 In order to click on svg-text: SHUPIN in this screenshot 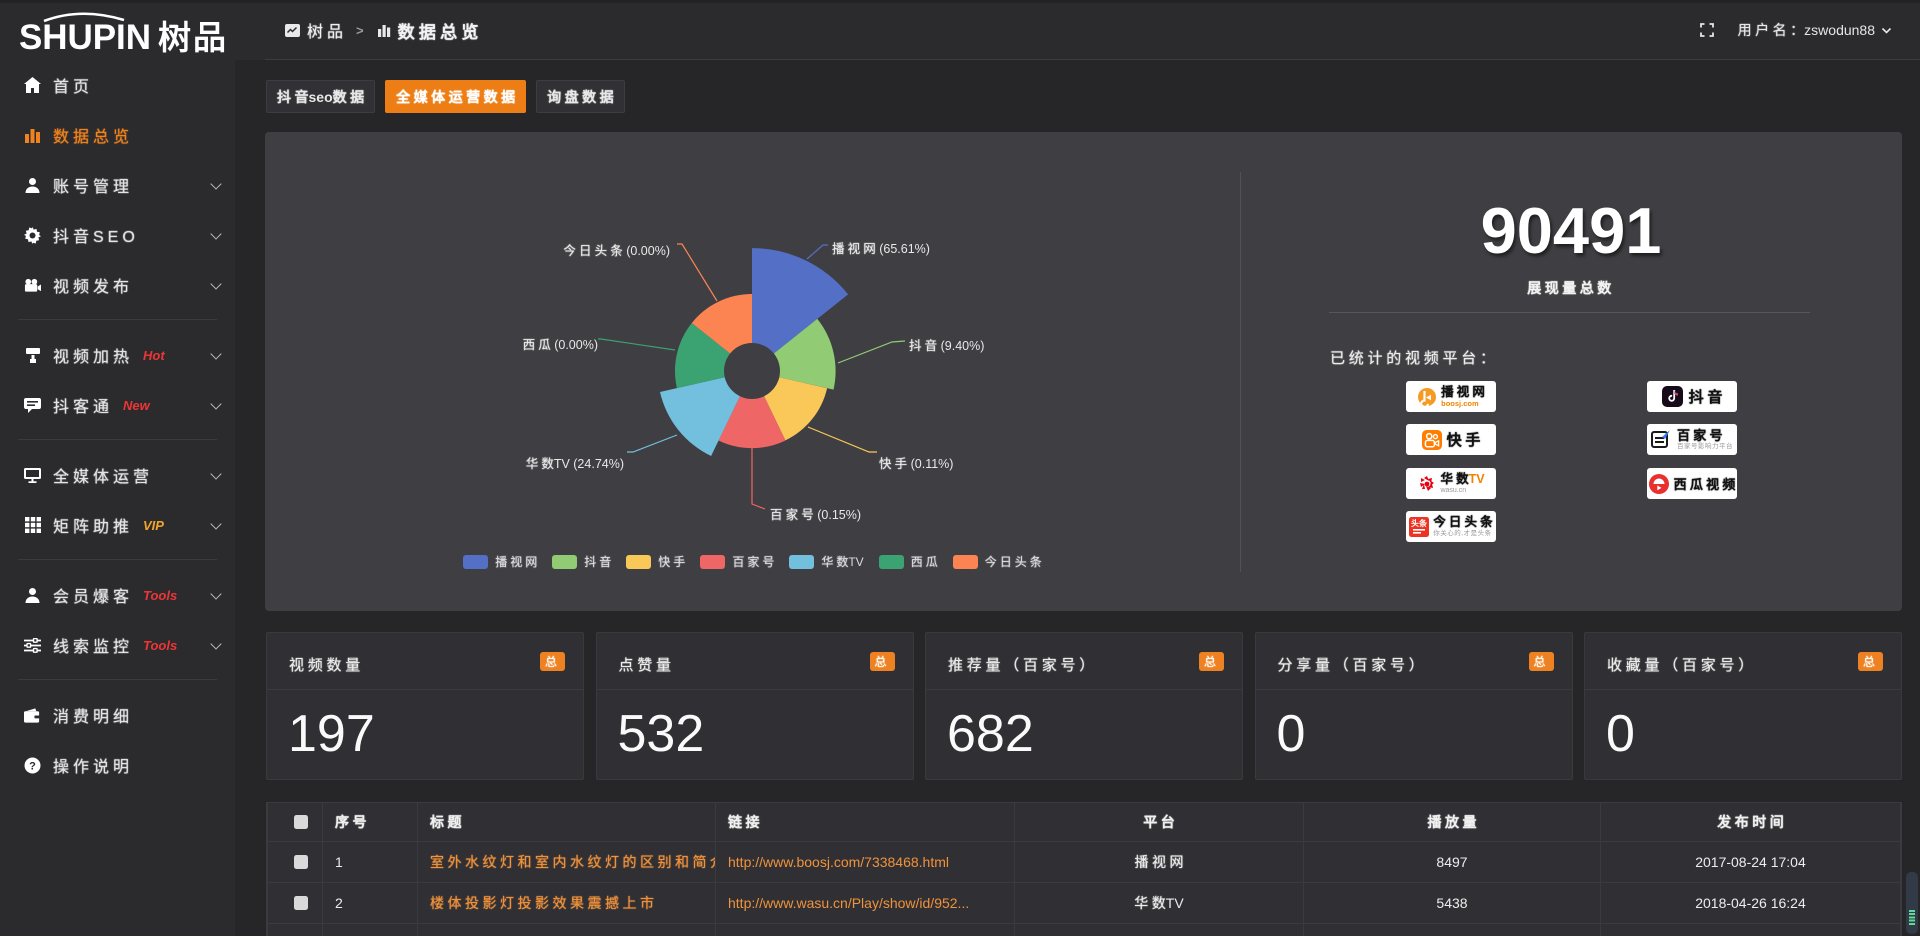, I will do `click(85, 37)`.